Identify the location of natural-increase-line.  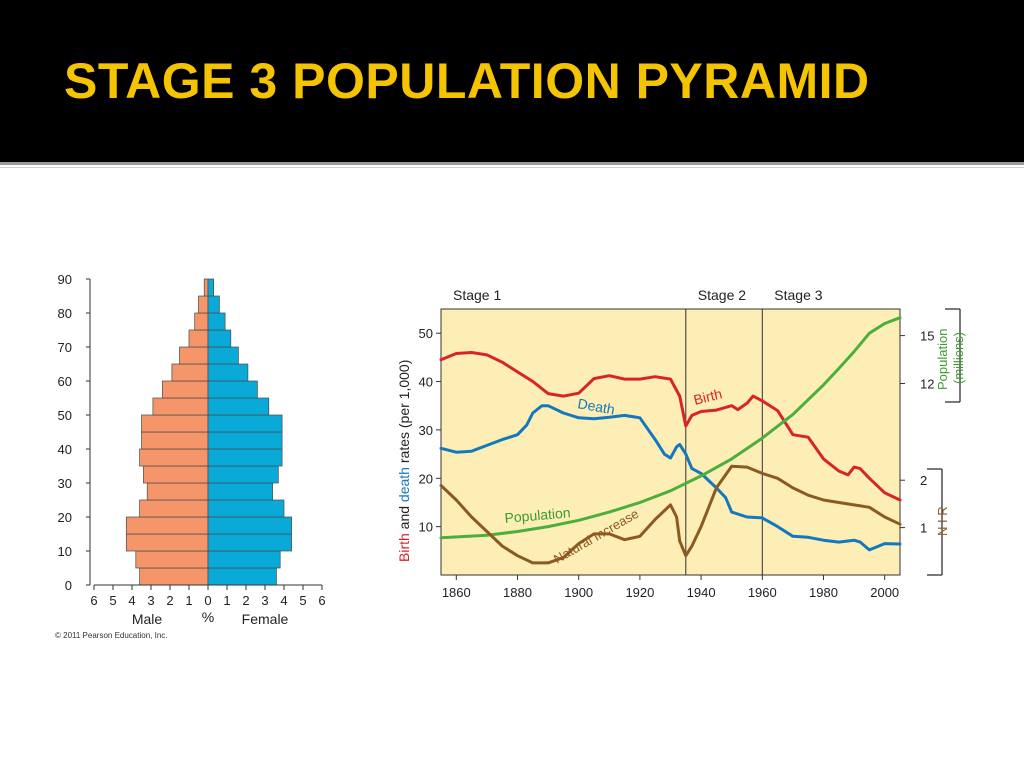
(670, 514).